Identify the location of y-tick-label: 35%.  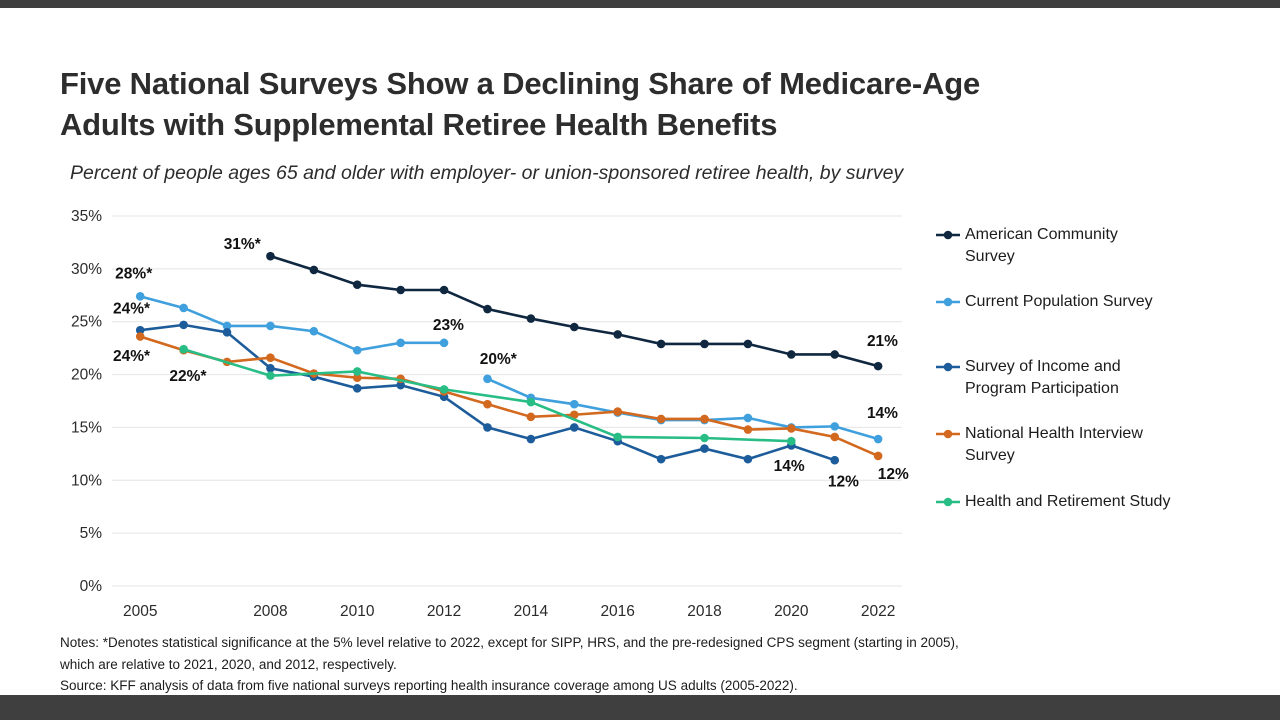
(86, 216).